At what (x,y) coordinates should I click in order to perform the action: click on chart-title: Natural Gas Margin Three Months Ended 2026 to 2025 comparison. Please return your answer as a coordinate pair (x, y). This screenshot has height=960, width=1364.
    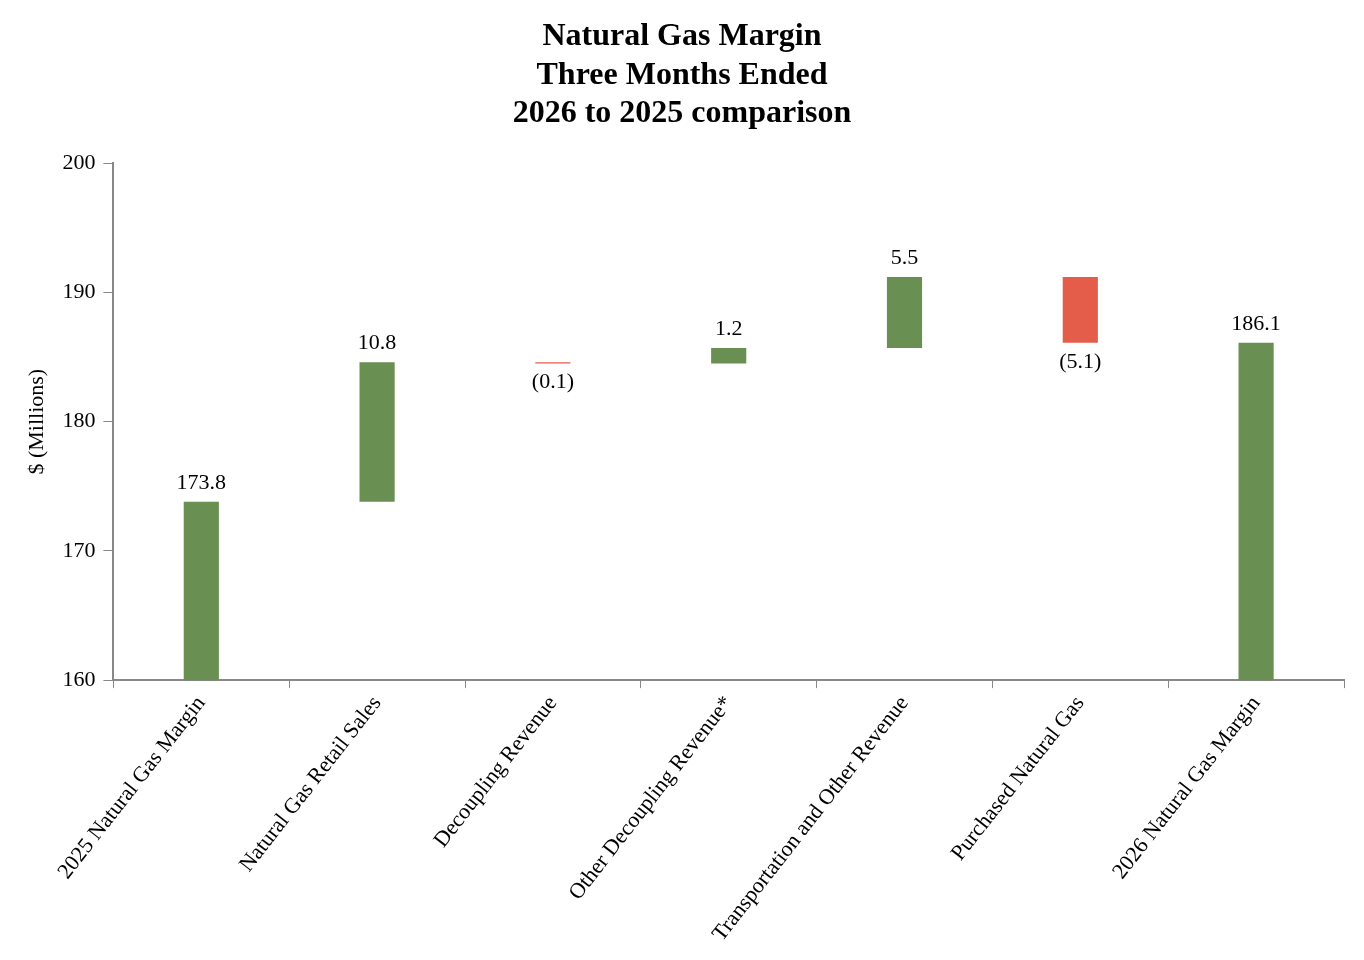
    Looking at the image, I should click on (682, 73).